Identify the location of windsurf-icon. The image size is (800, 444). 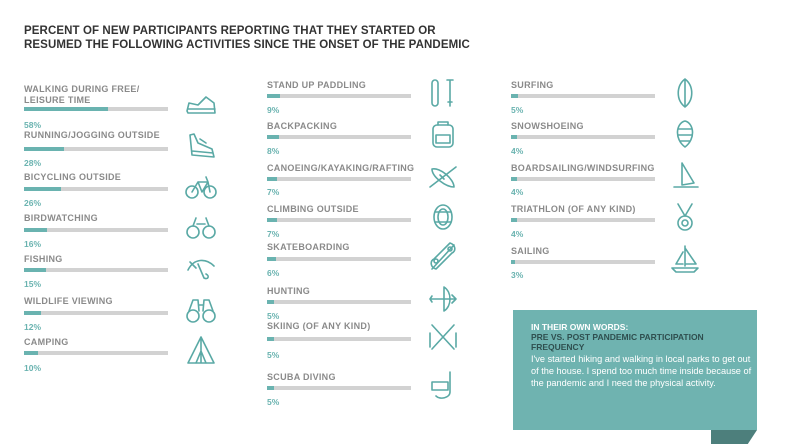
(685, 176).